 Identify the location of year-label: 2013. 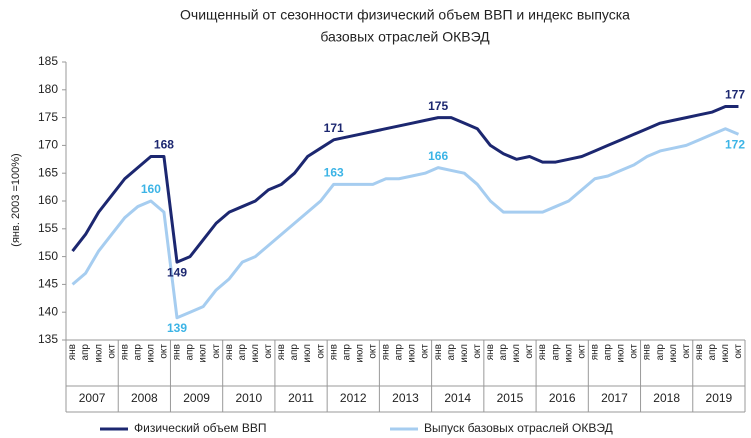
(405, 398).